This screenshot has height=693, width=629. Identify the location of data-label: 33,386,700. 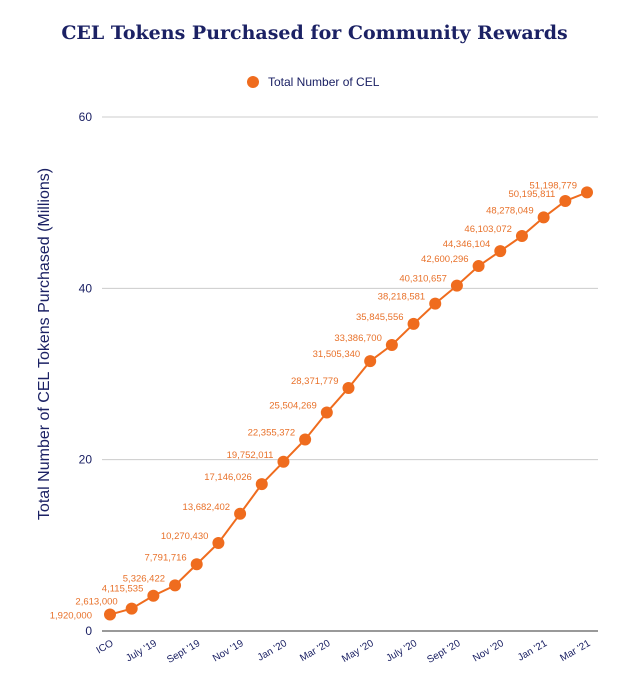
(358, 338).